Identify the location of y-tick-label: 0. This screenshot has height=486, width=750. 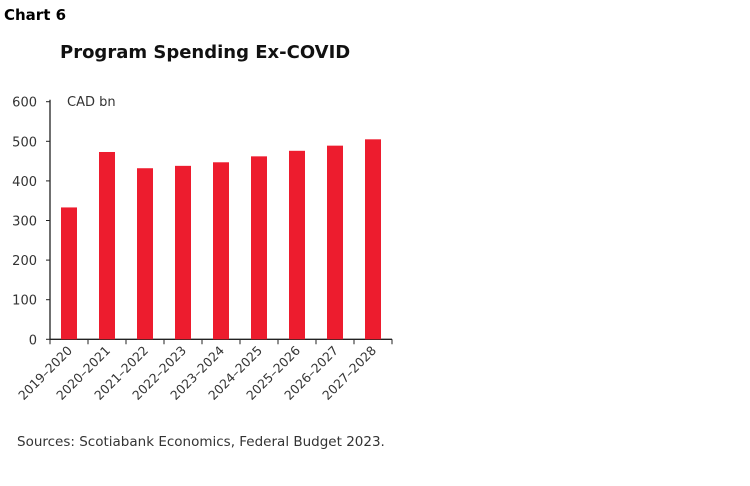
(33, 340).